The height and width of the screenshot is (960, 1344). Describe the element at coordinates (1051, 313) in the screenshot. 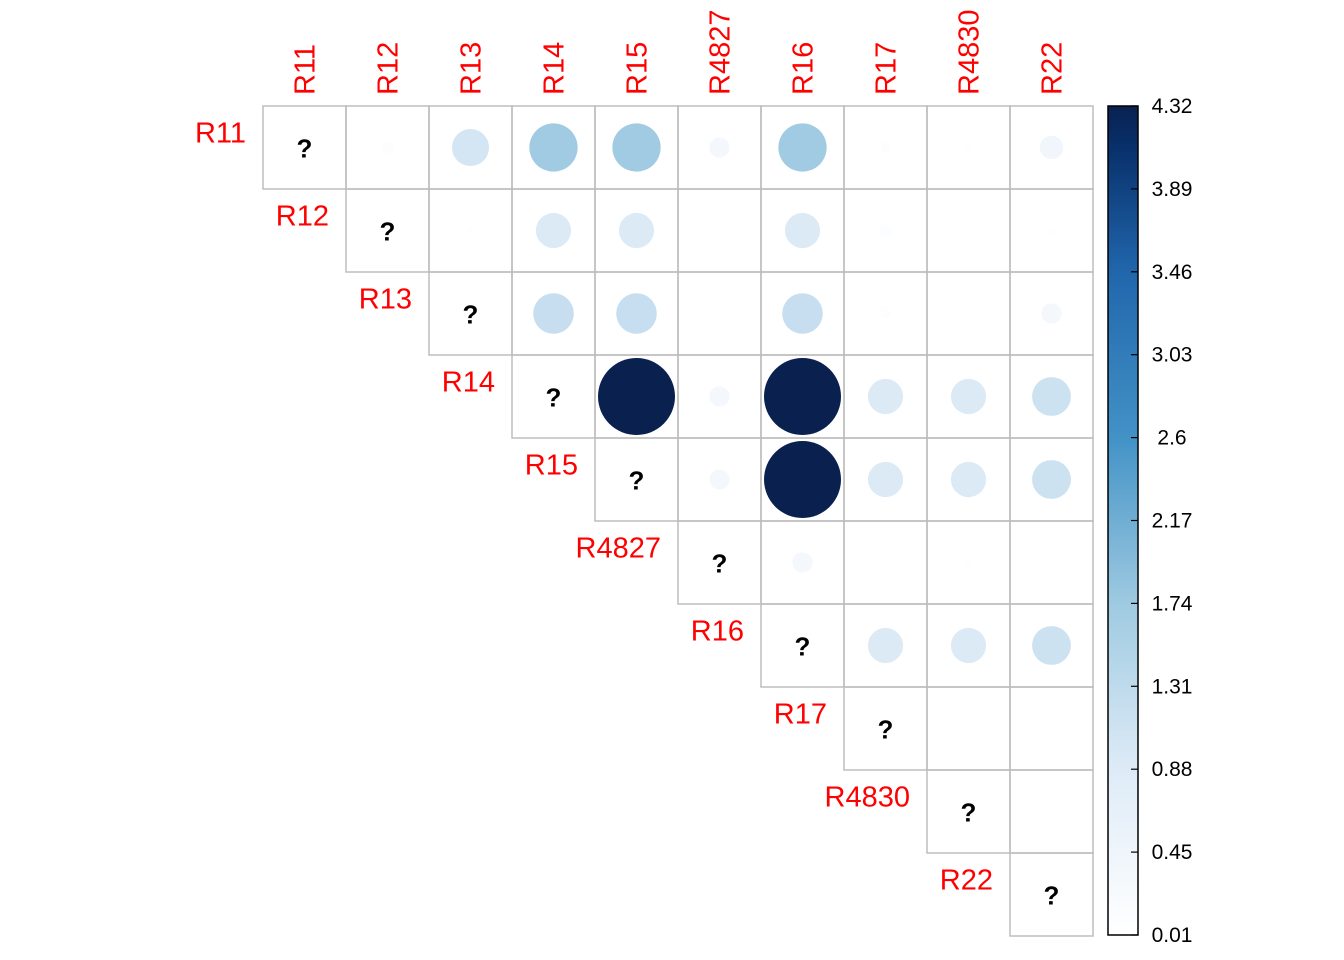

I see `circle-R13-R22` at that location.